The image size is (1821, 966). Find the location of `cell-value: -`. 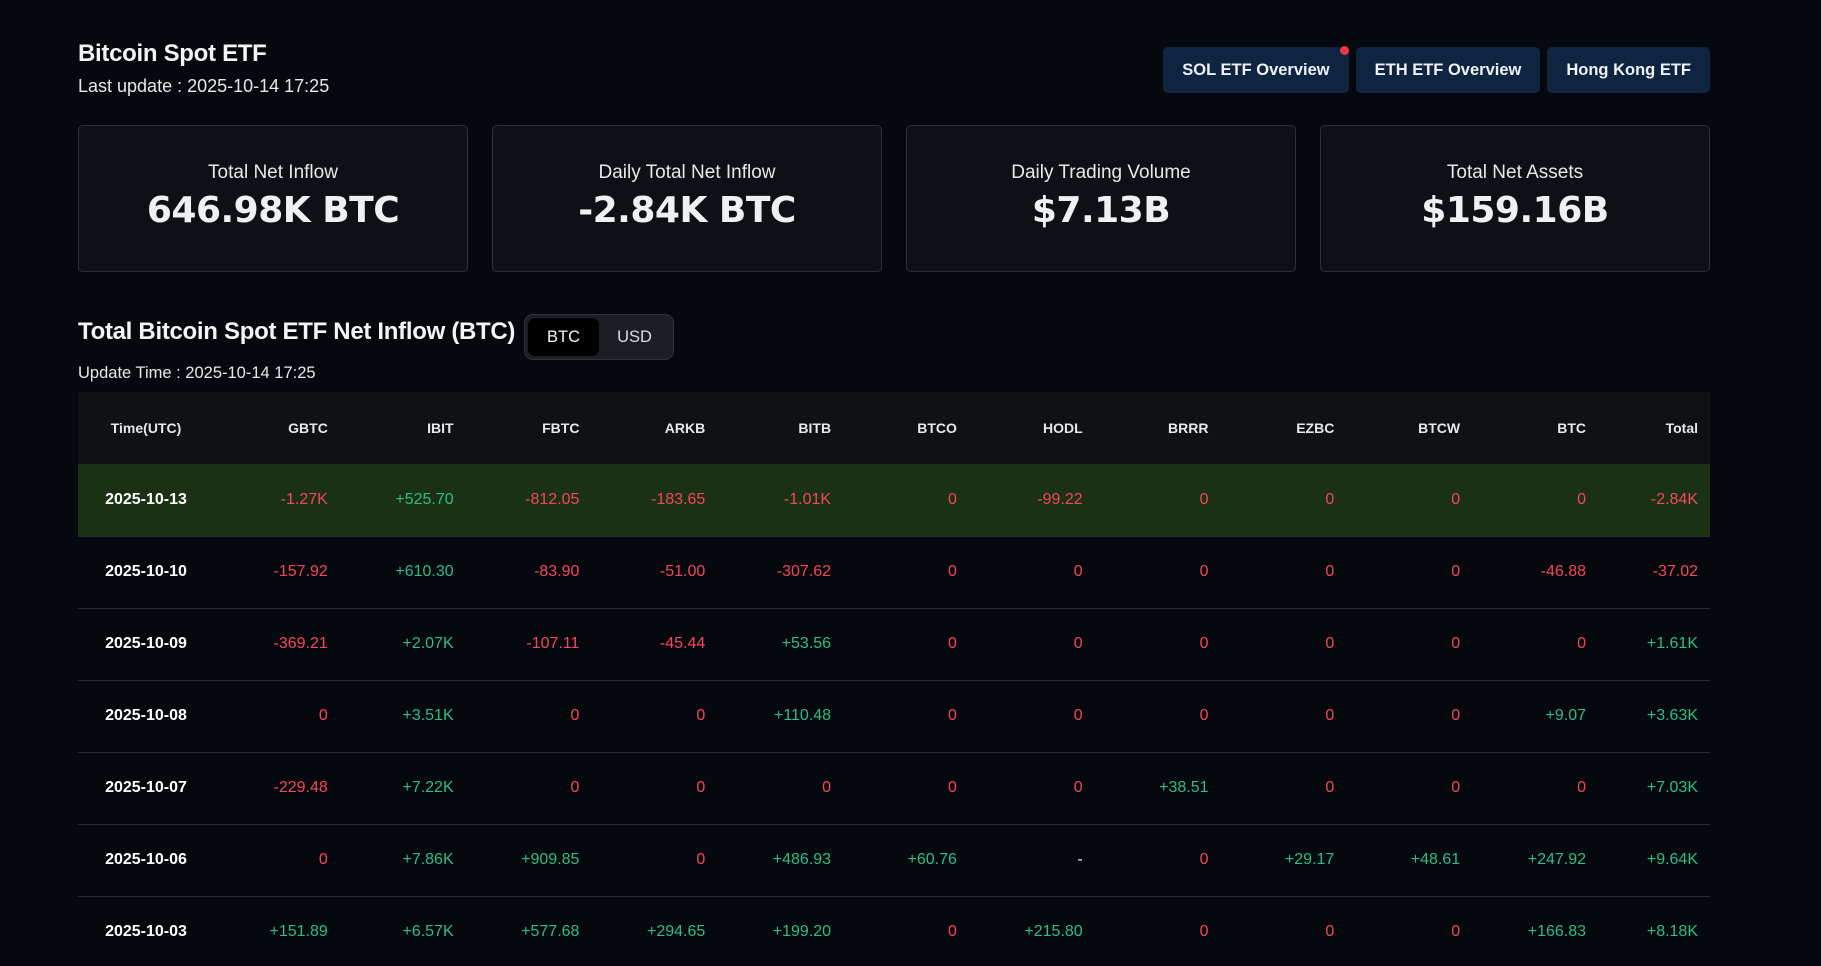

cell-value: - is located at coordinates (1080, 859).